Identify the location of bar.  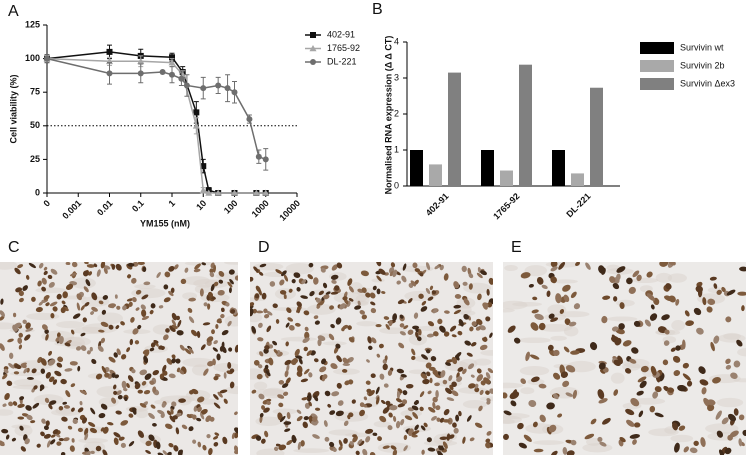
(487, 168).